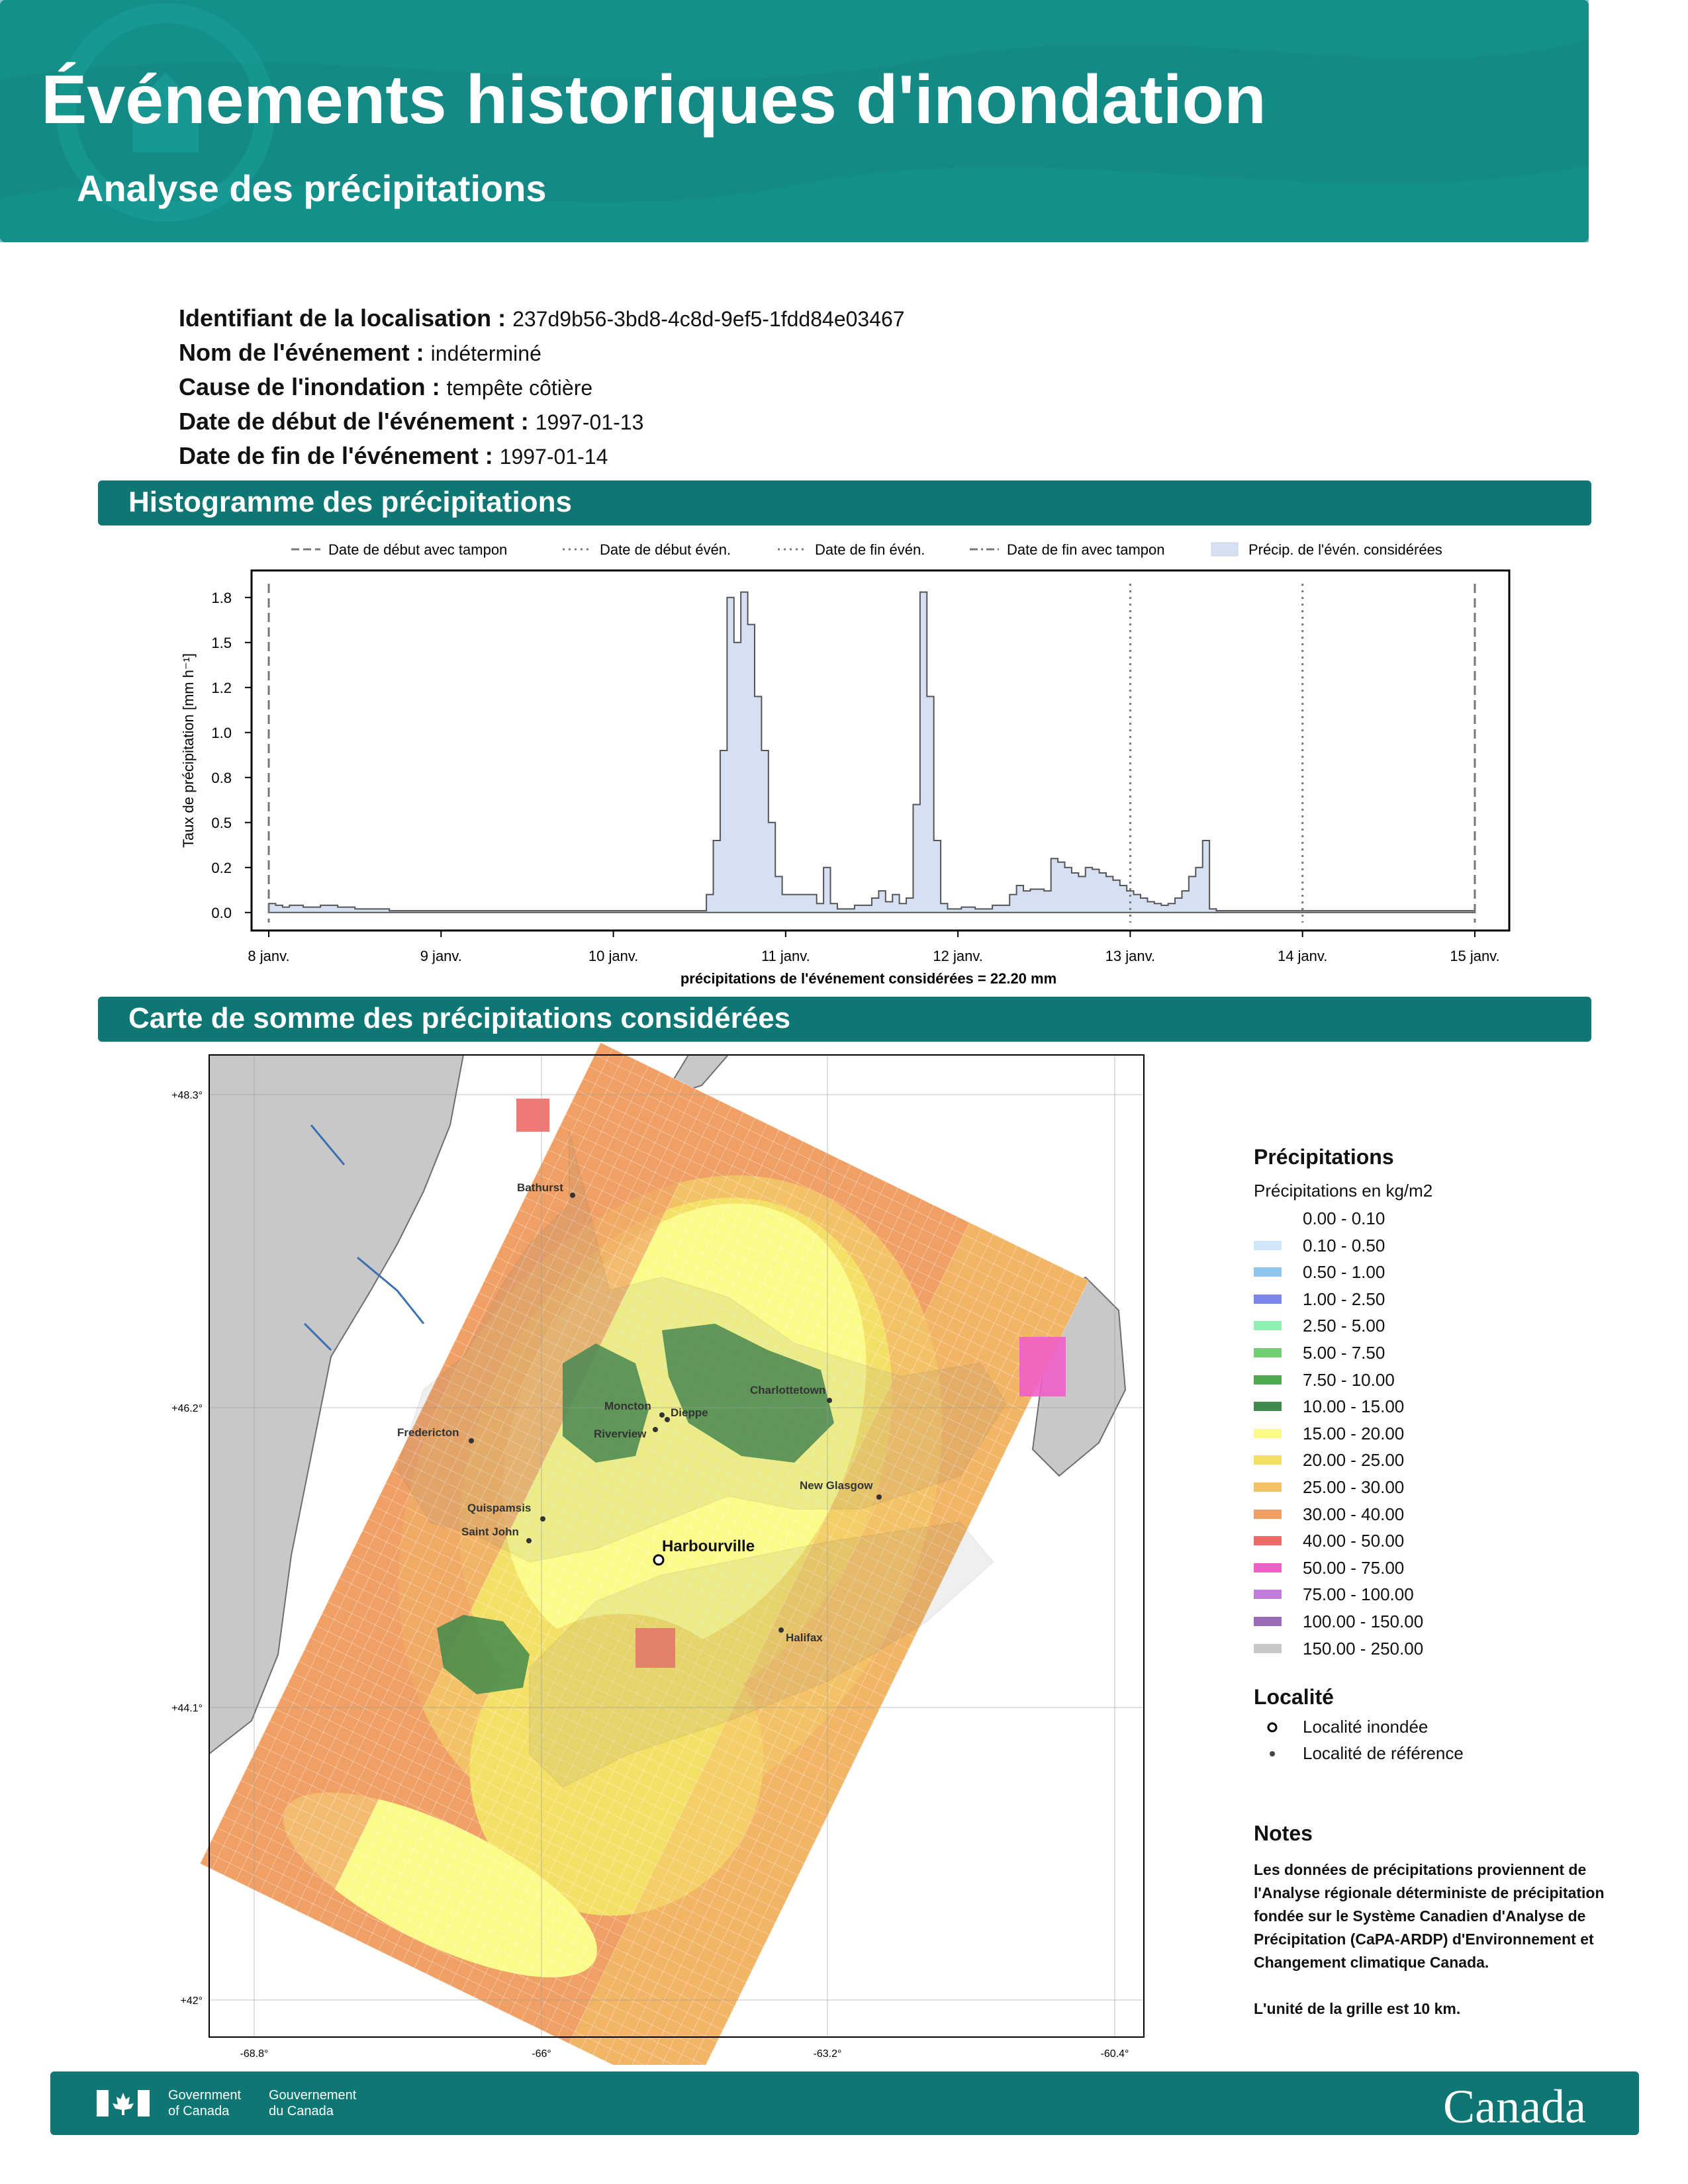 This screenshot has height=2184, width=1688. What do you see at coordinates (1383, 1753) in the screenshot?
I see `locality-legend-reference: Localité de référence` at bounding box center [1383, 1753].